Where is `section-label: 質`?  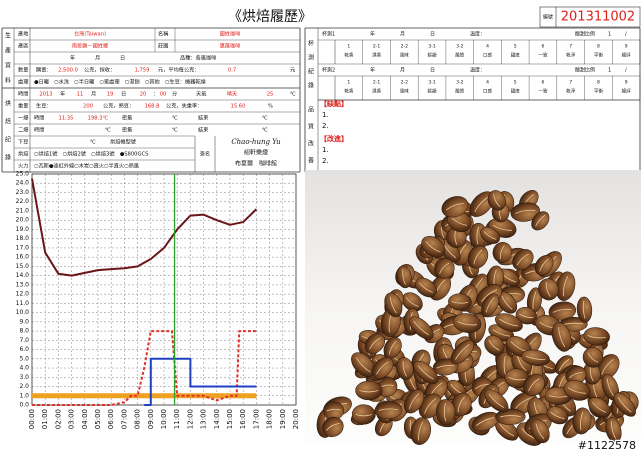 section-label: 質 is located at coordinates (311, 127).